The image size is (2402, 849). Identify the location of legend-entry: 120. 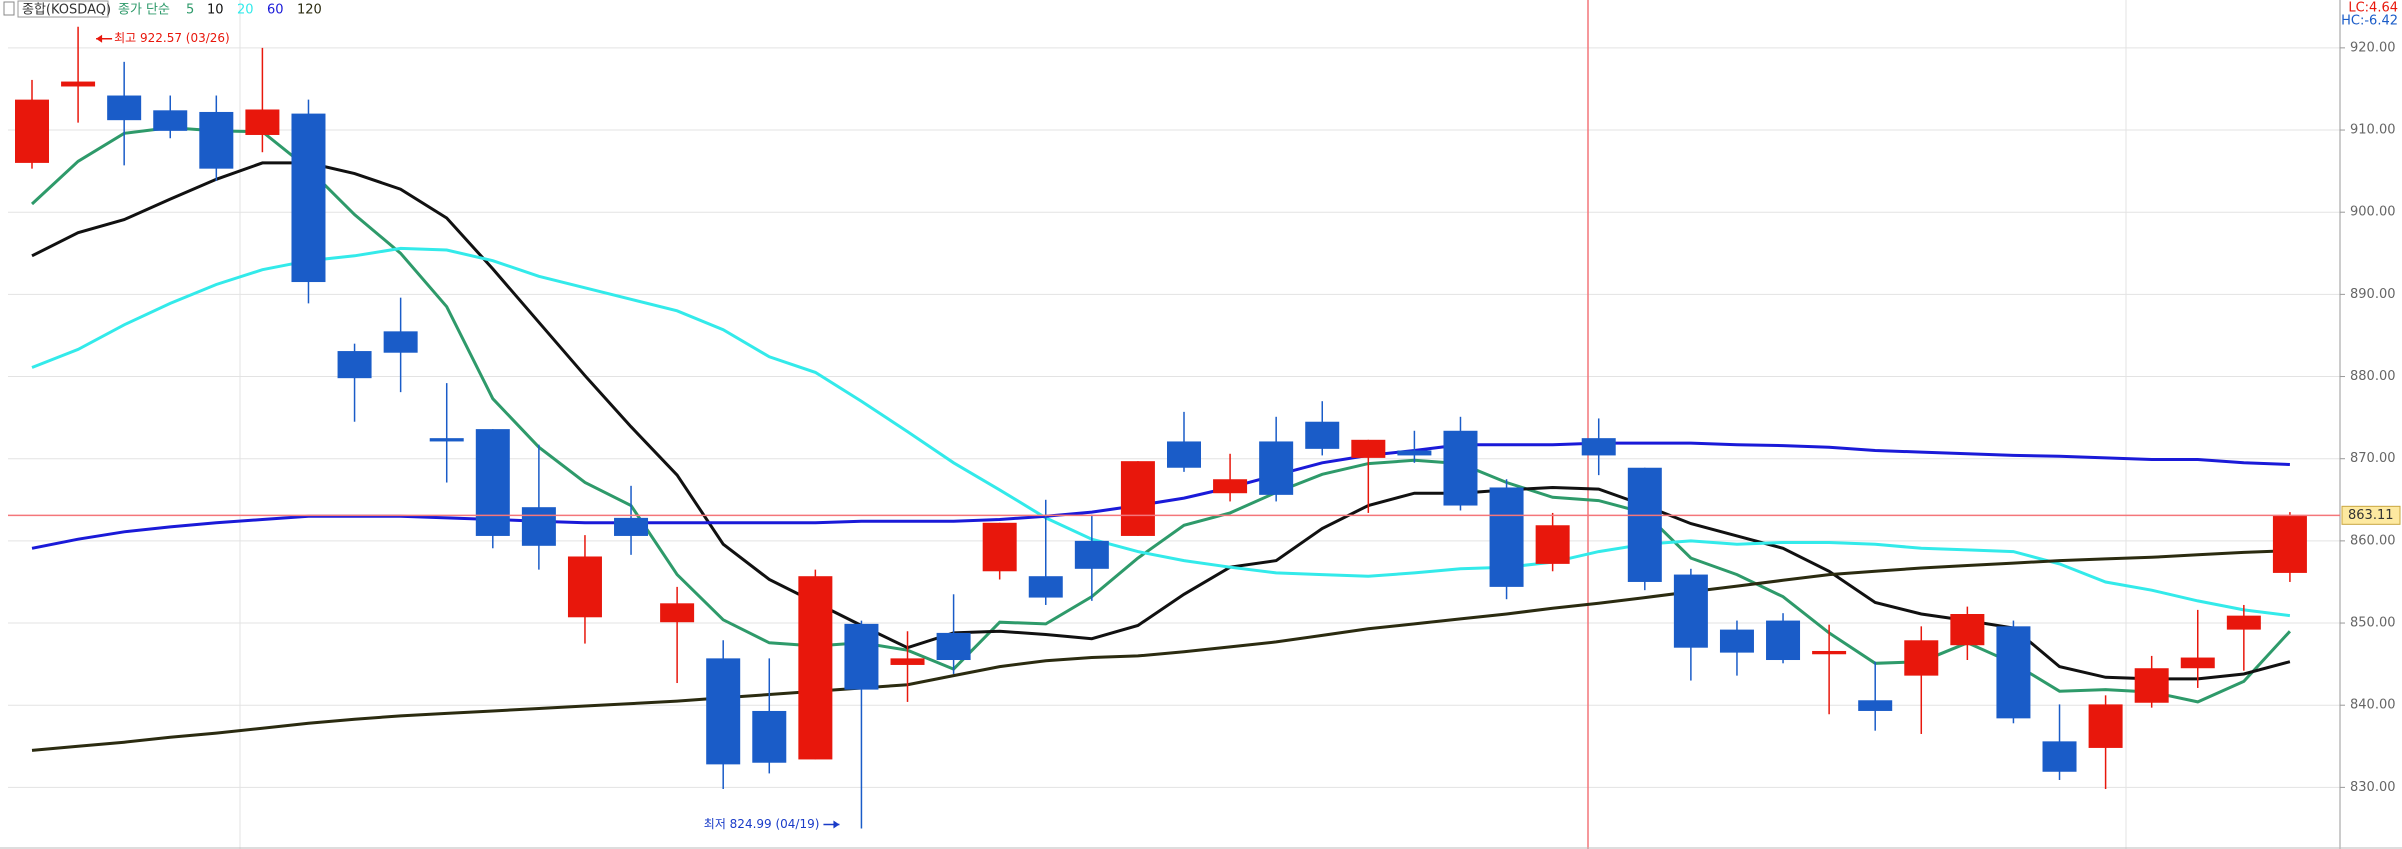
(309, 10).